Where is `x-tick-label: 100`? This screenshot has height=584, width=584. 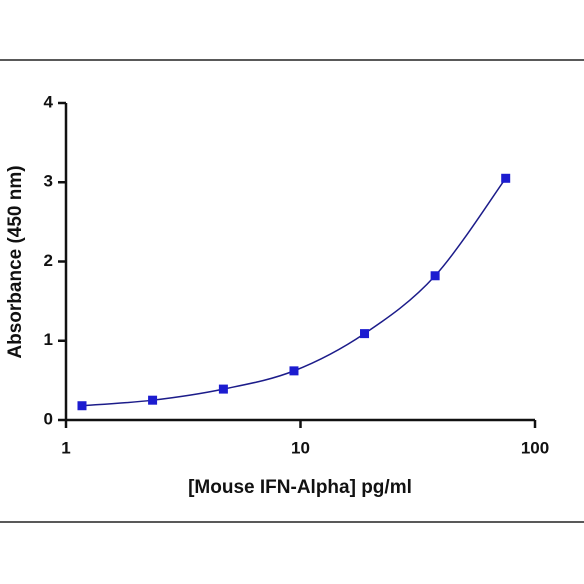 x-tick-label: 100 is located at coordinates (535, 447).